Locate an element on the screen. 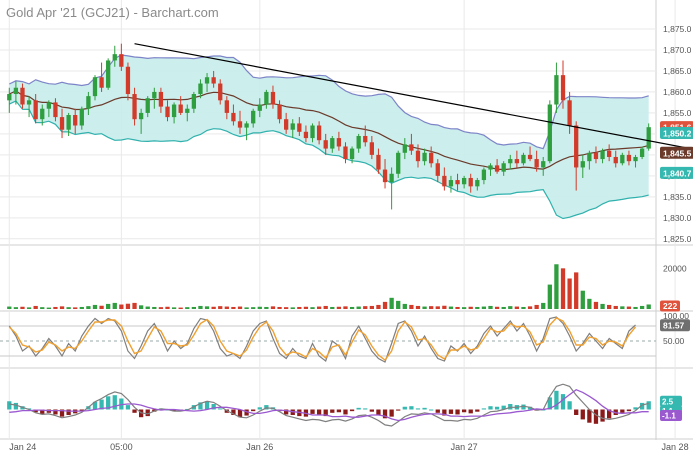 The width and height of the screenshot is (693, 460). price-tick-label: 1,835.0 is located at coordinates (677, 197).